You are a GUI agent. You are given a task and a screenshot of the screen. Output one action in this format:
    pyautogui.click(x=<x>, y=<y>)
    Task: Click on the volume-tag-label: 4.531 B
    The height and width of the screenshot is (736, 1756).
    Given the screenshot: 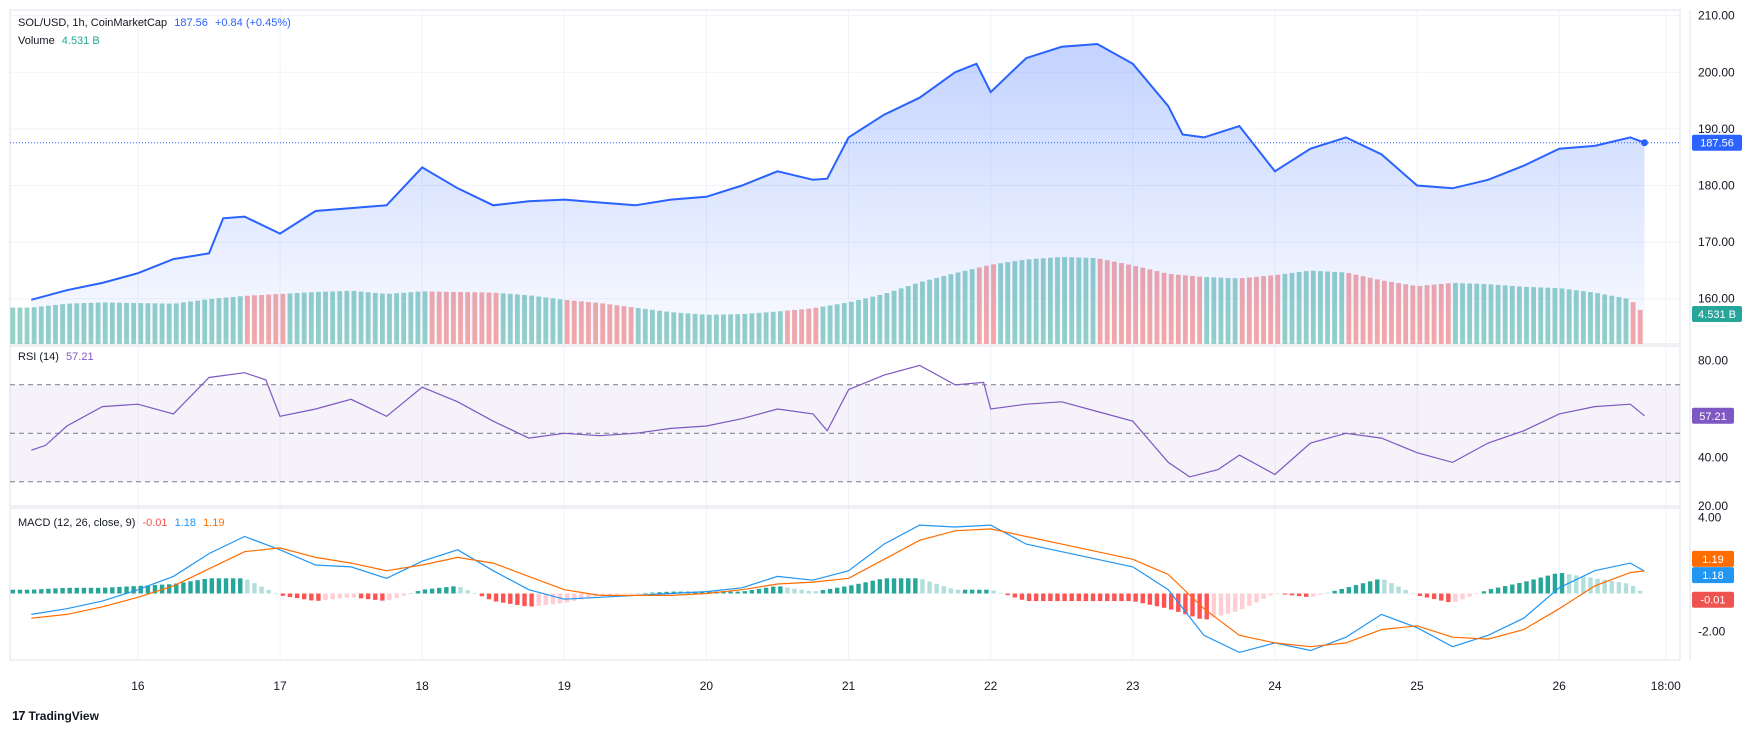 What is the action you would take?
    pyautogui.click(x=1717, y=315)
    